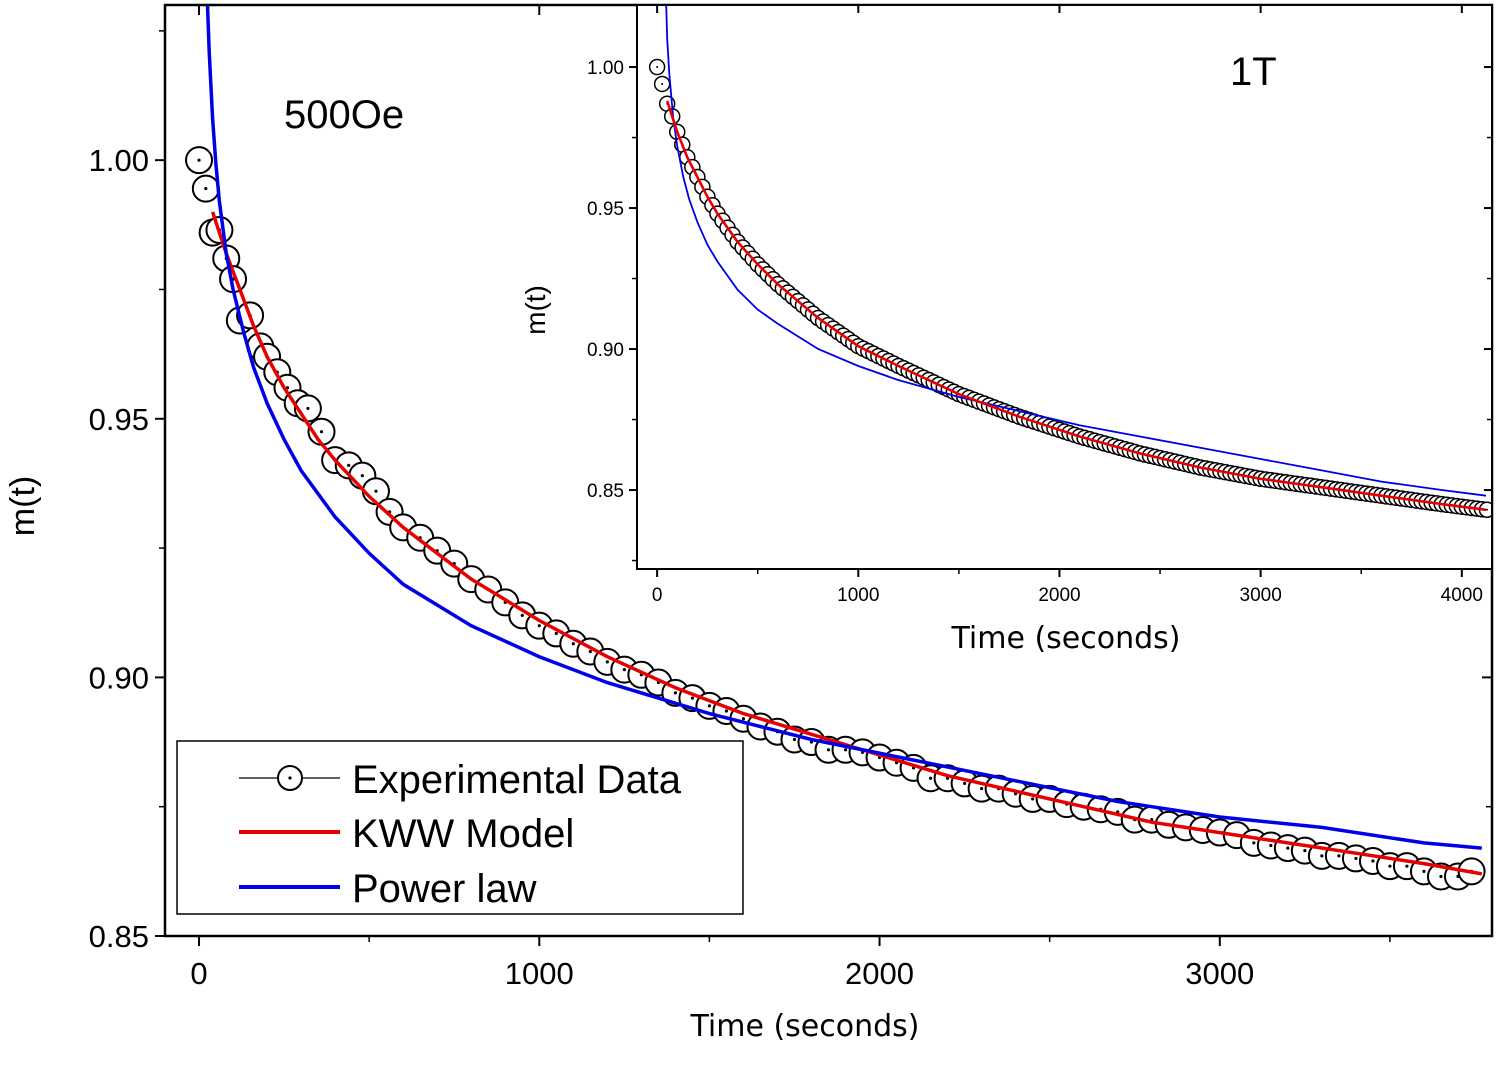 The height and width of the screenshot is (1075, 1500). I want to click on inset-x-tick-label: 1000, so click(858, 595).